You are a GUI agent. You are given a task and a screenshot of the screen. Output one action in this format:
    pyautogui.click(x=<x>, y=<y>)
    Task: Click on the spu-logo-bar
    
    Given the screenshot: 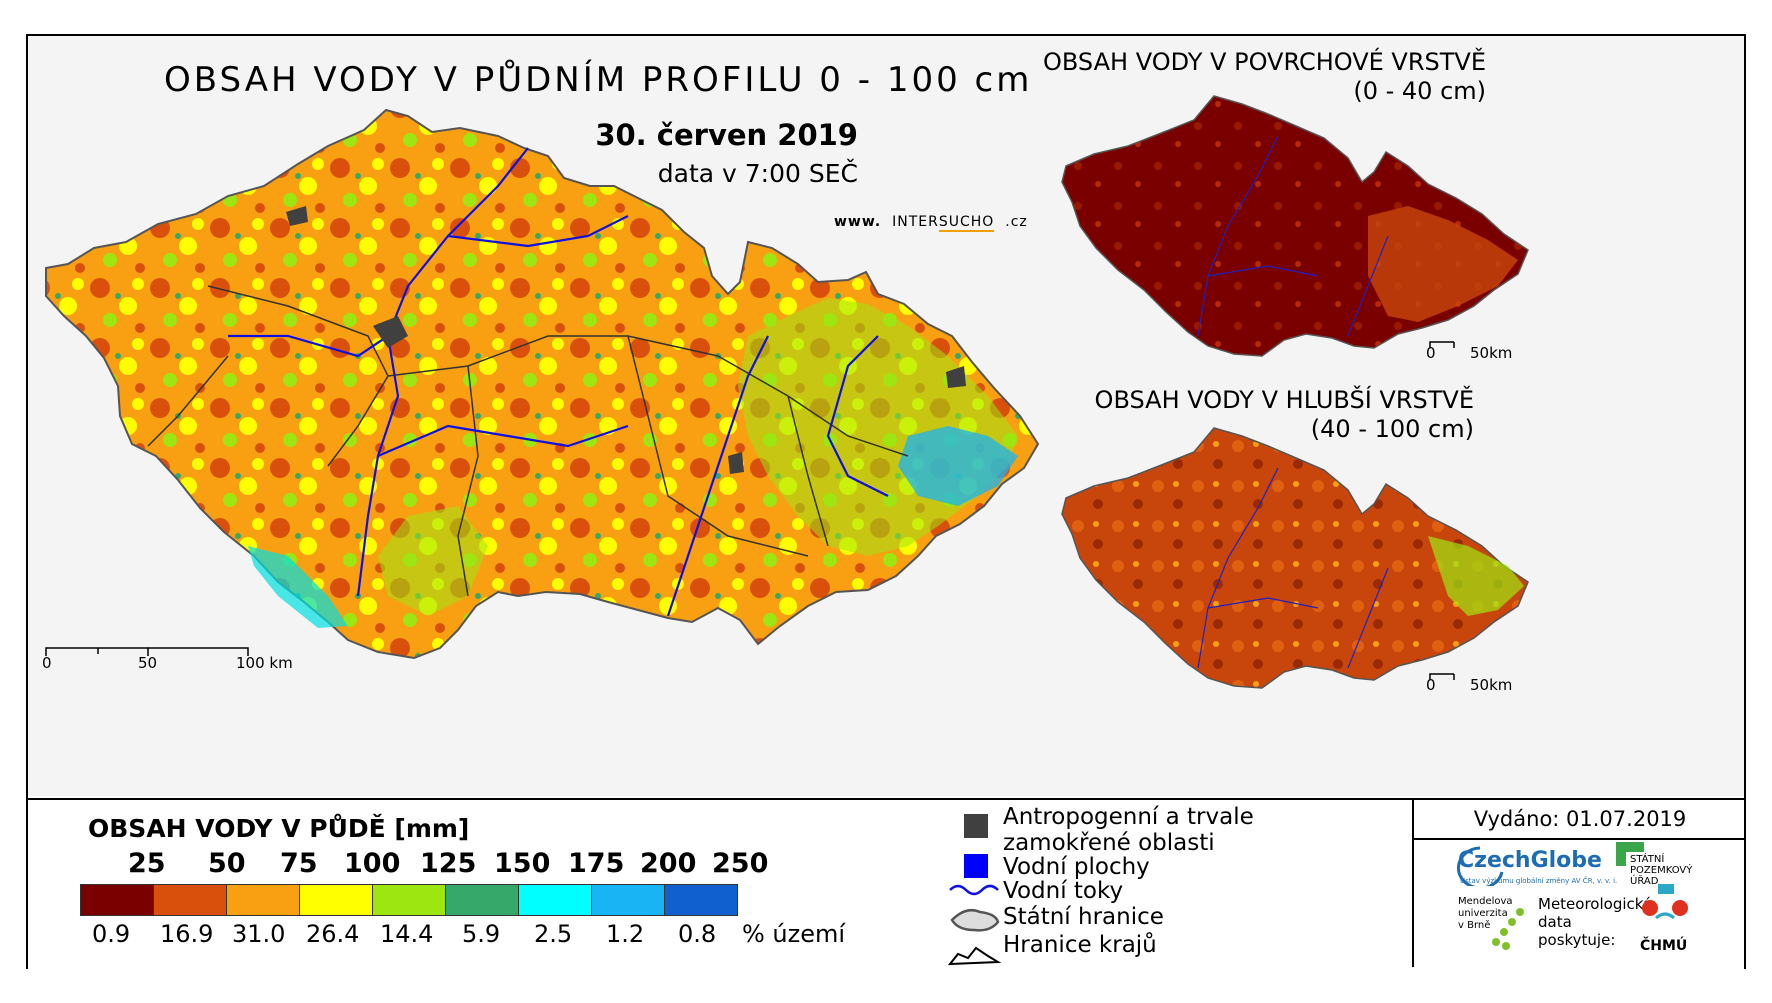 What is the action you would take?
    pyautogui.click(x=1630, y=847)
    